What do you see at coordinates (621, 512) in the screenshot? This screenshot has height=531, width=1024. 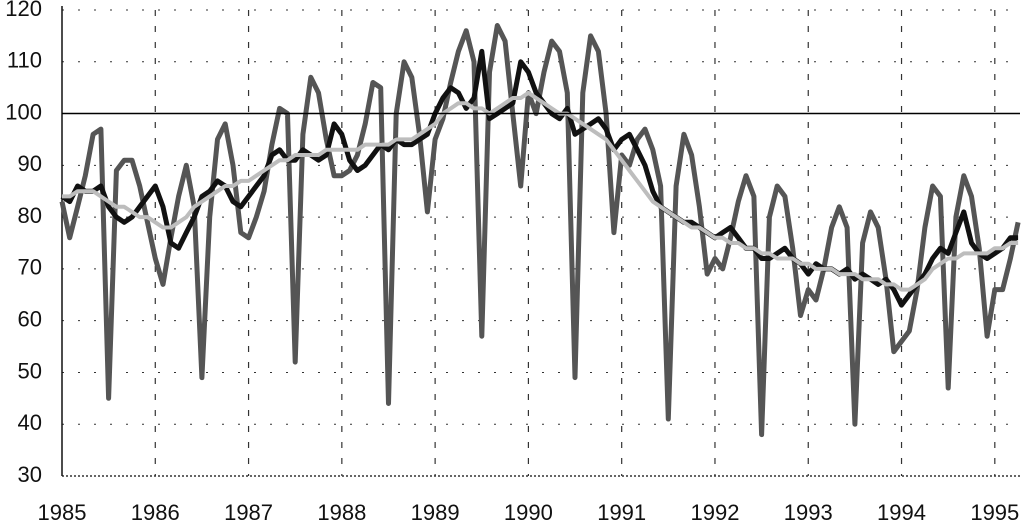 I see `x-tick-label: 1991` at bounding box center [621, 512].